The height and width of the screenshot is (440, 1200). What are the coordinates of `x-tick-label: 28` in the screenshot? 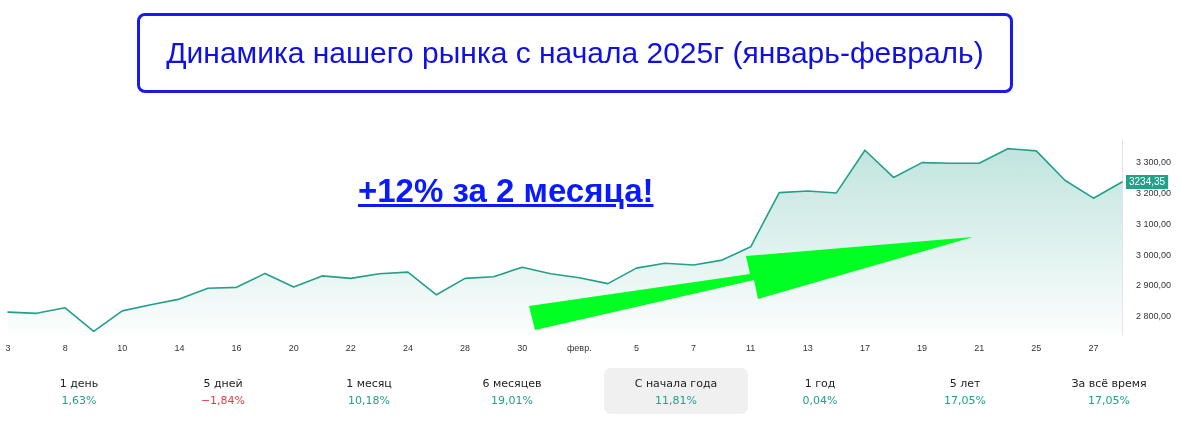 It's located at (465, 347).